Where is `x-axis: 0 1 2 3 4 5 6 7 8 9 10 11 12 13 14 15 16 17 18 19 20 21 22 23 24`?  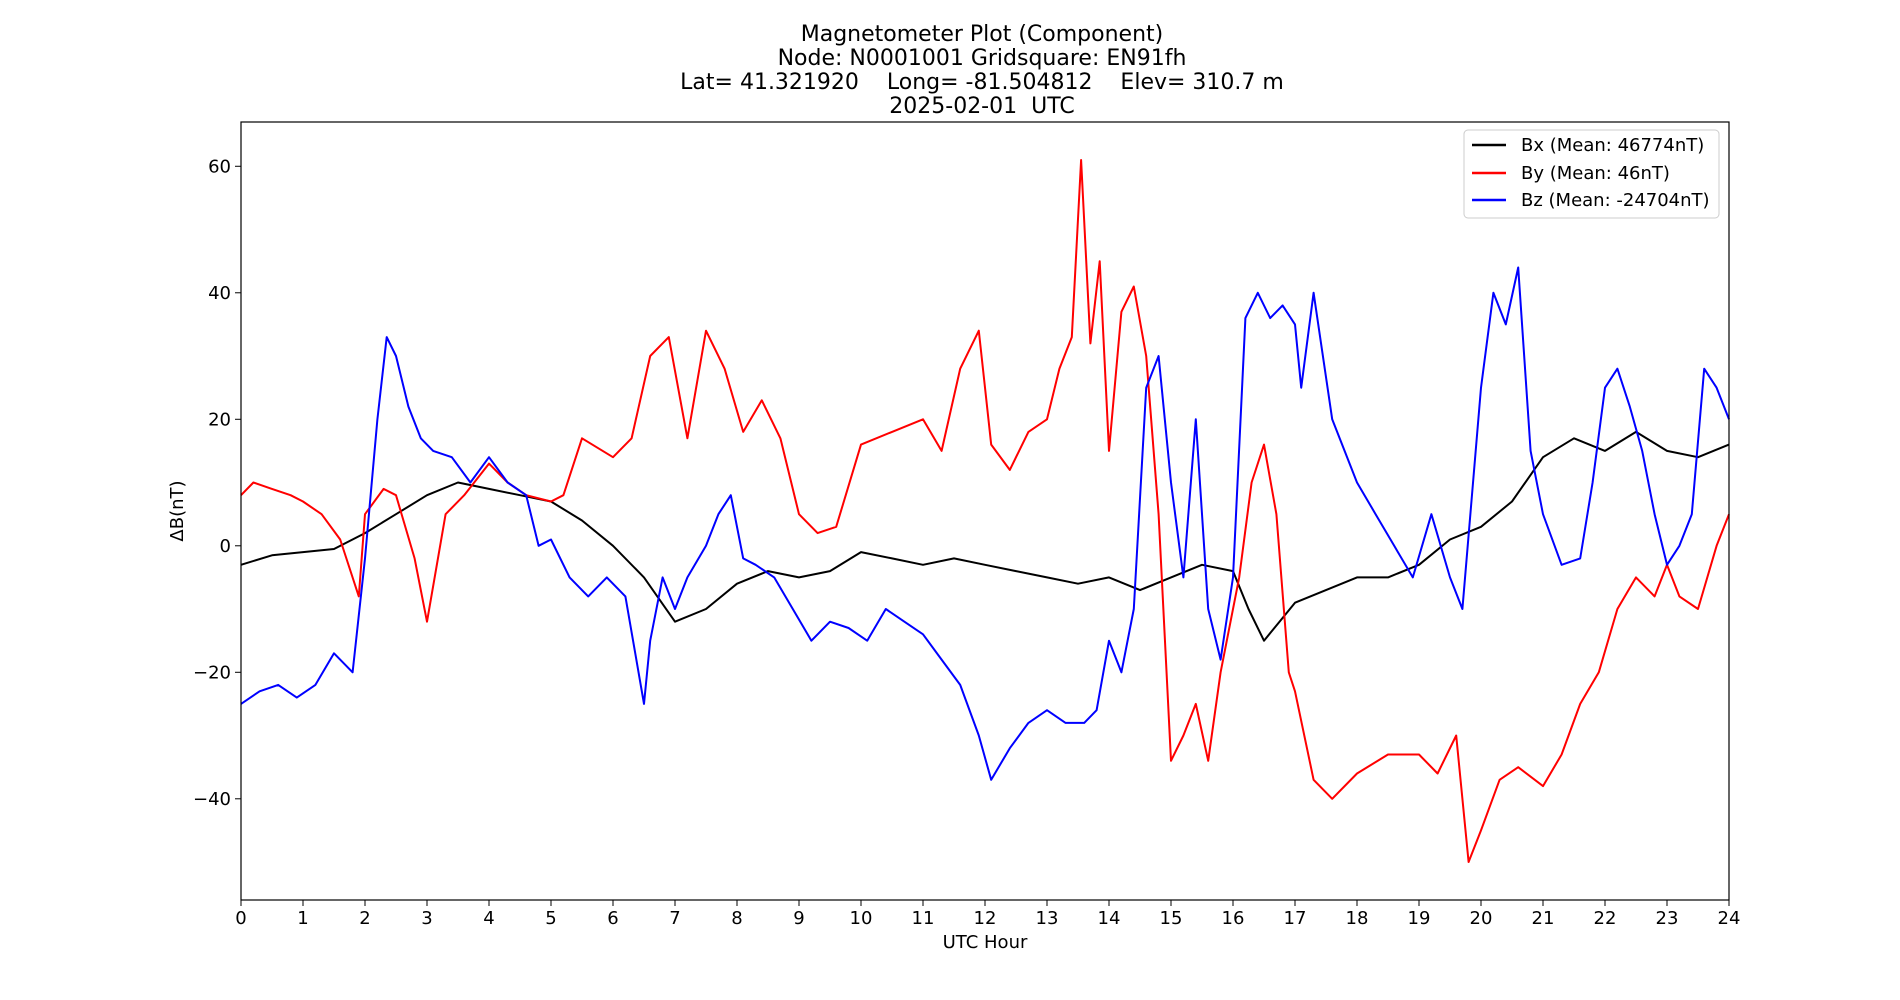
x-axis: 0 1 2 3 4 5 6 7 8 9 10 11 12 13 14 15 16 17 18 19 20 21 22 23 24 is located at coordinates (987, 914).